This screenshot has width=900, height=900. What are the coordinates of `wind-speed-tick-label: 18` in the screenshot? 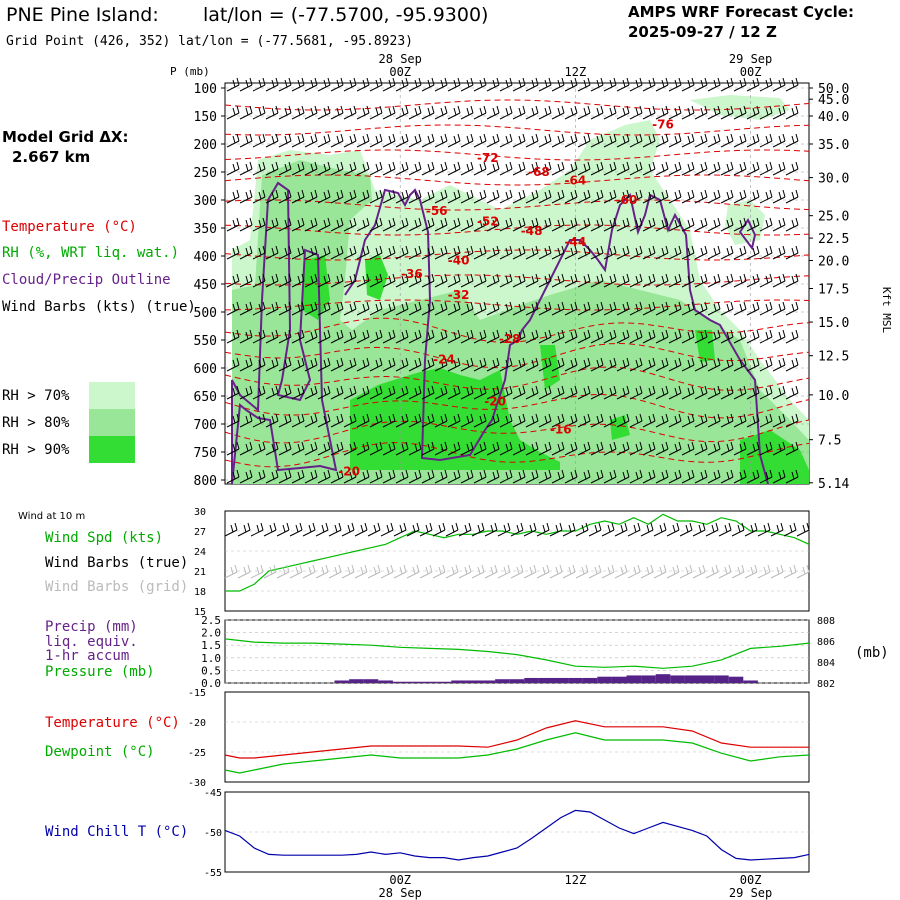 It's located at (200, 592).